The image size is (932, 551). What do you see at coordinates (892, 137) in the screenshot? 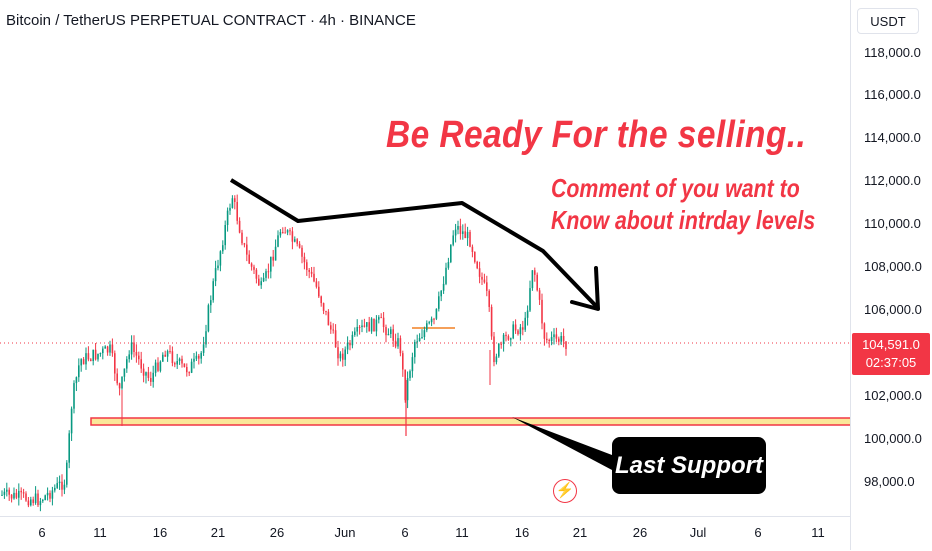
I see `price-tick-label: 114,000.0` at bounding box center [892, 137].